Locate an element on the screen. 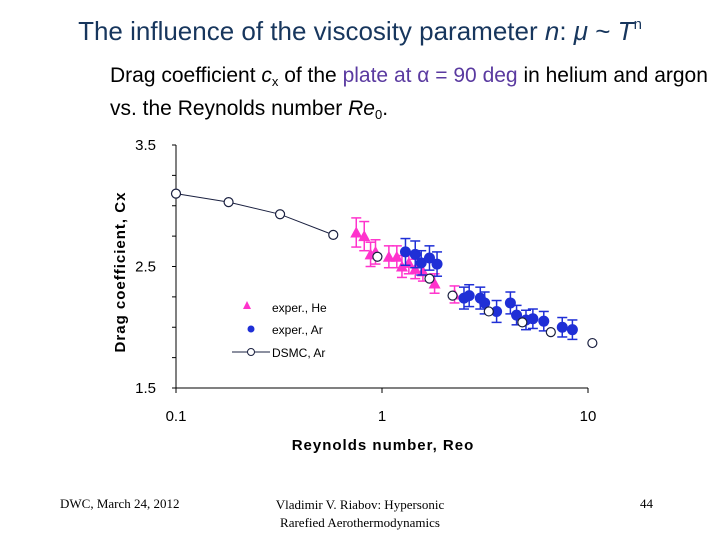 The height and width of the screenshot is (540, 720). title-tilde: ~ is located at coordinates (603, 31).